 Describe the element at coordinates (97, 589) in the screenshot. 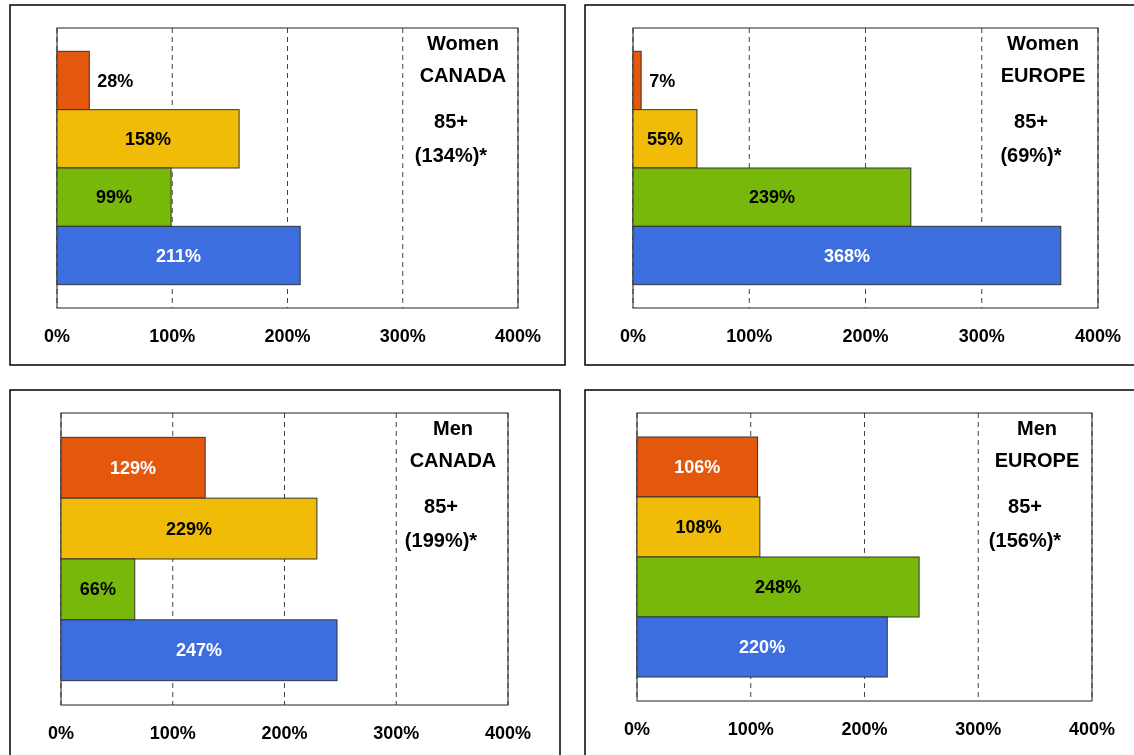

I see `data-label: 66%` at that location.